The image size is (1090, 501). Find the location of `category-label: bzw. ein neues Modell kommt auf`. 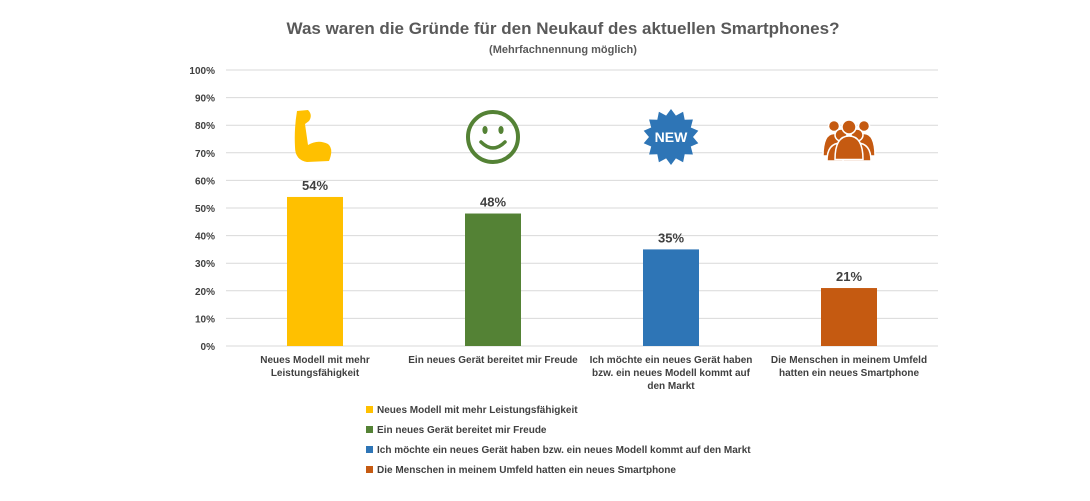

category-label: bzw. ein neues Modell kommt auf is located at coordinates (671, 373).